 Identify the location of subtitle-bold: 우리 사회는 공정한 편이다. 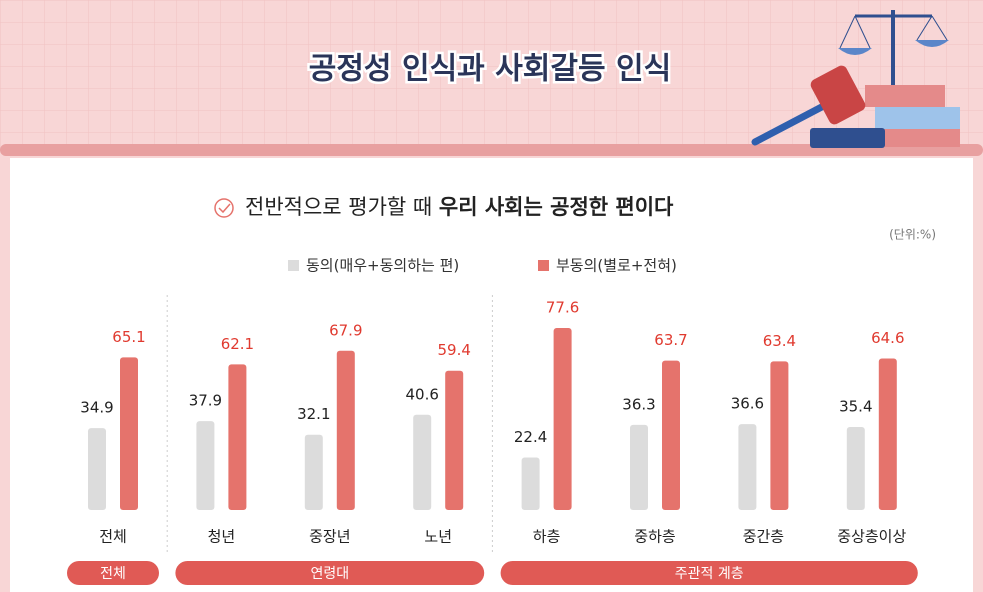
(556, 207).